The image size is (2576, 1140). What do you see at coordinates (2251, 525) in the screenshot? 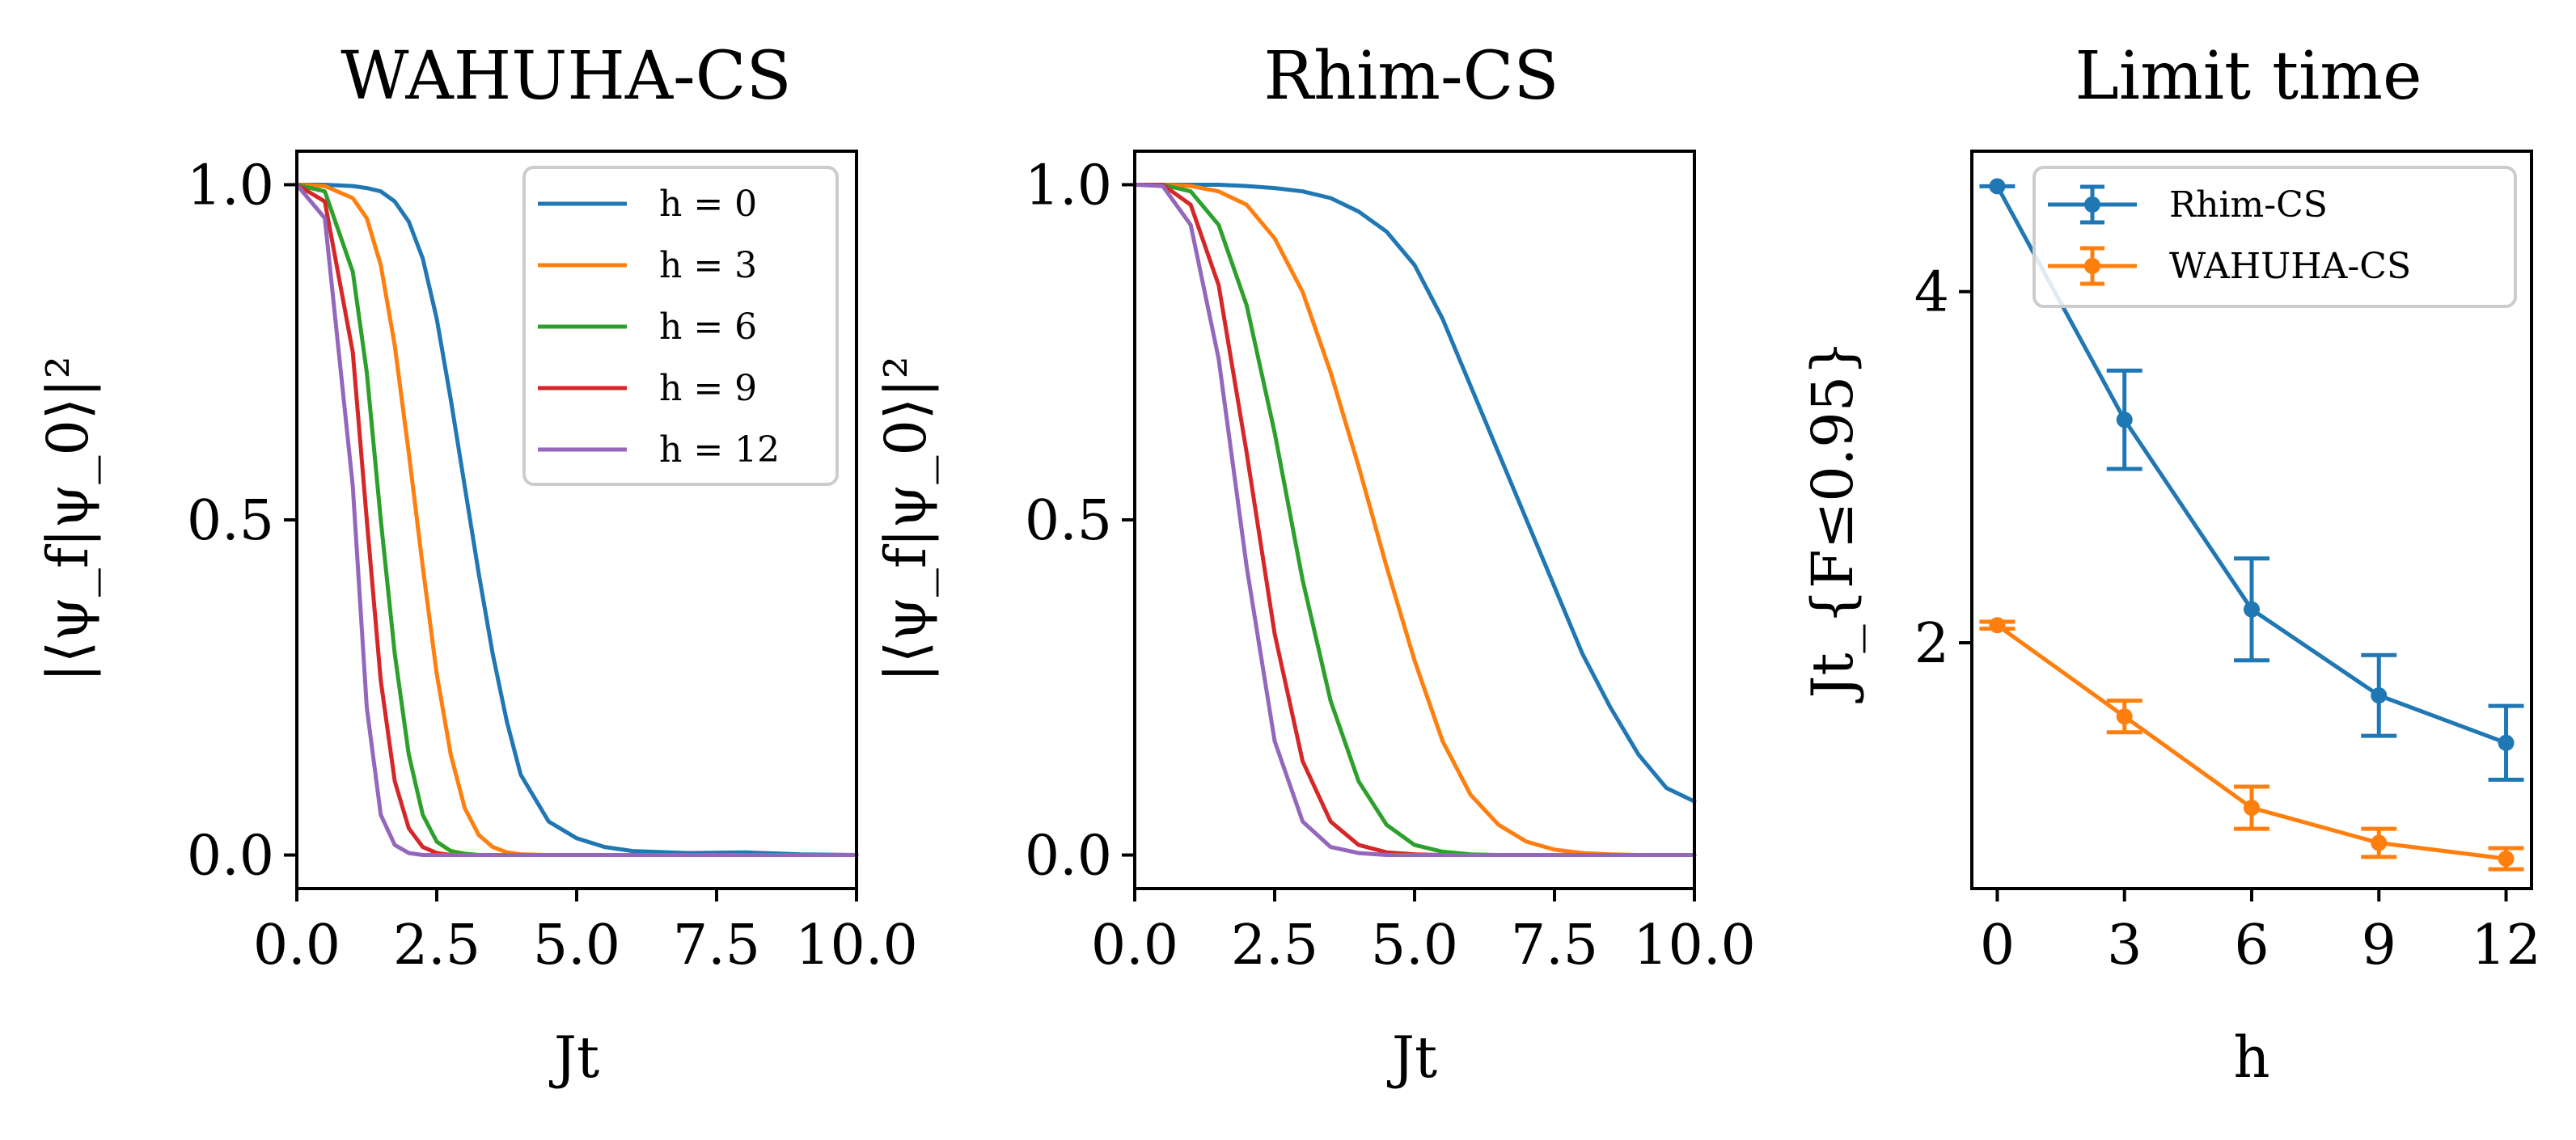
I see `panel-limit-plot-area` at bounding box center [2251, 525].